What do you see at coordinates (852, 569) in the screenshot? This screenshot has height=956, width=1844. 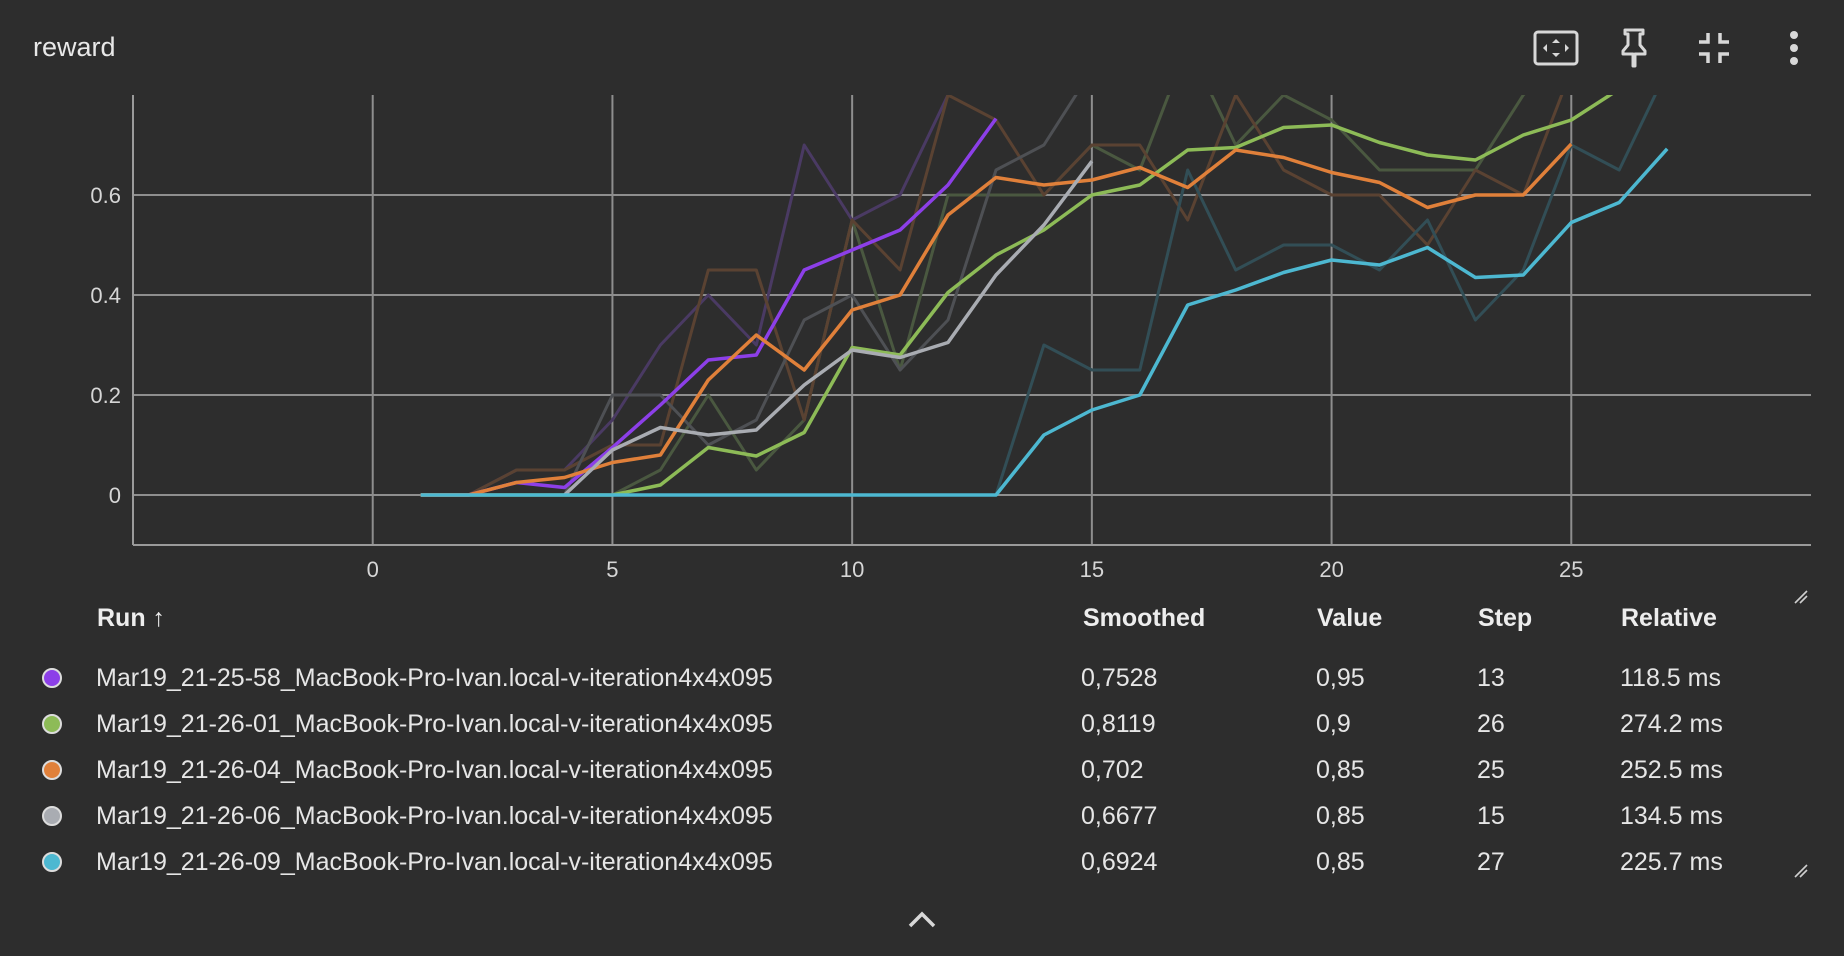 I see `x-tick-label: 10` at bounding box center [852, 569].